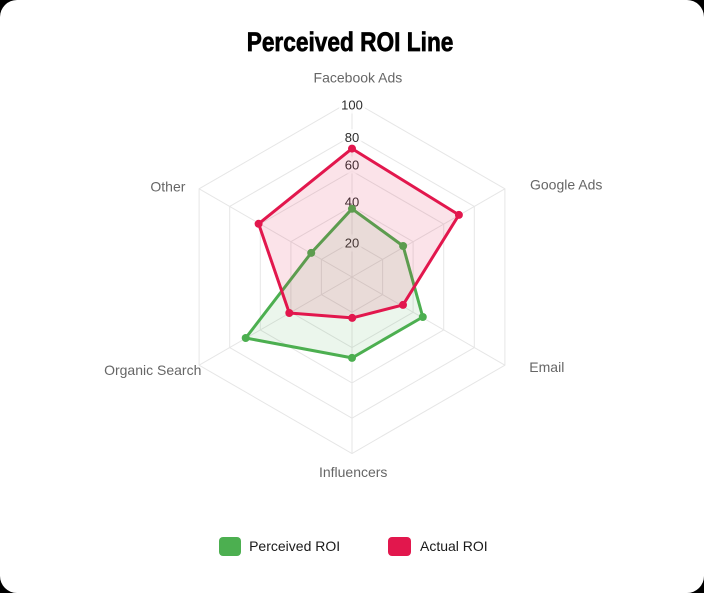 The image size is (704, 593). Describe the element at coordinates (546, 367) in the screenshot. I see `svg-text: Email` at that location.